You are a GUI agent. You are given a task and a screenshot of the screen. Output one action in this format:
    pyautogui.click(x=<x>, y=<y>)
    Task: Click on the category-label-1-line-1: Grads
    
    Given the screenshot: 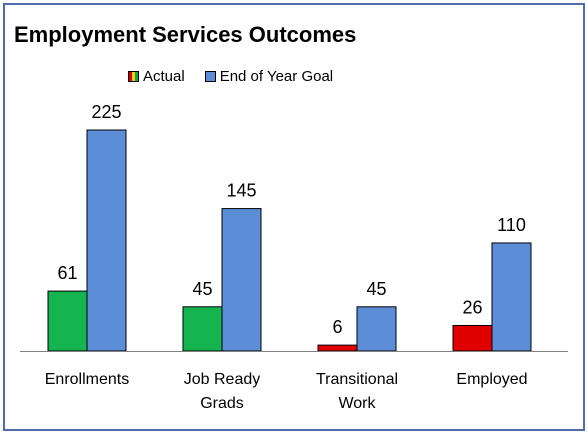 What is the action you would take?
    pyautogui.click(x=222, y=403)
    